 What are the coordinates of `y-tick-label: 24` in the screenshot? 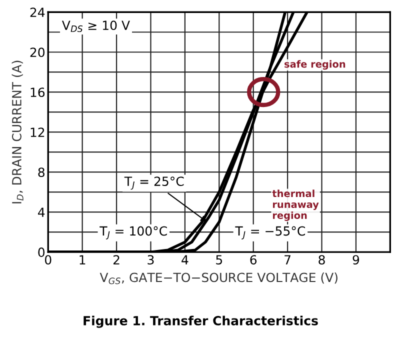 It's located at (37, 12).